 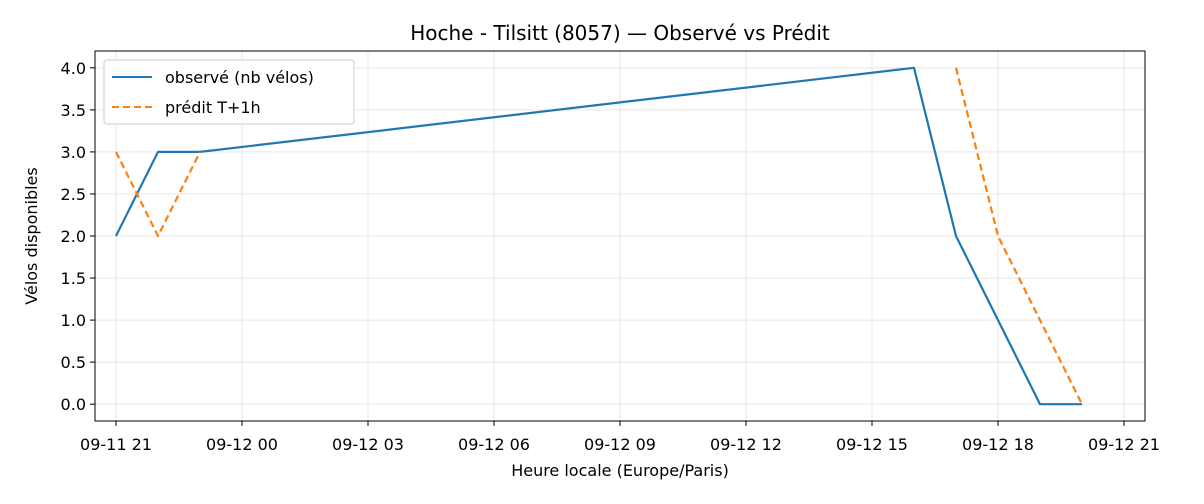 What do you see at coordinates (746, 444) in the screenshot?
I see `x-tick-label: 09-12 12` at bounding box center [746, 444].